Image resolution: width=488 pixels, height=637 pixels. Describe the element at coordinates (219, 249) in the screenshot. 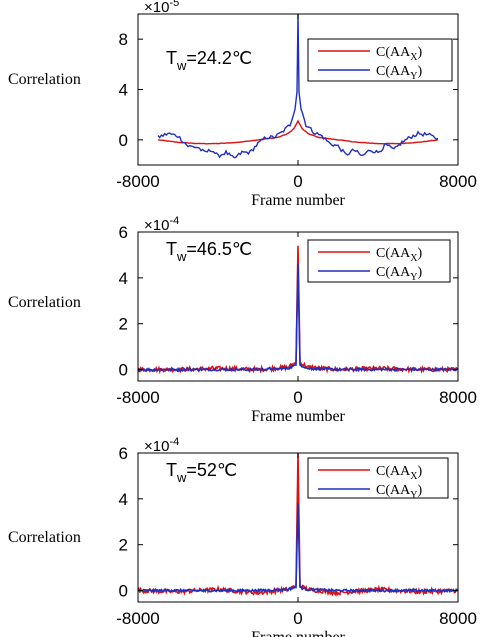

I see `annotation-value: =46.5℃` at that location.